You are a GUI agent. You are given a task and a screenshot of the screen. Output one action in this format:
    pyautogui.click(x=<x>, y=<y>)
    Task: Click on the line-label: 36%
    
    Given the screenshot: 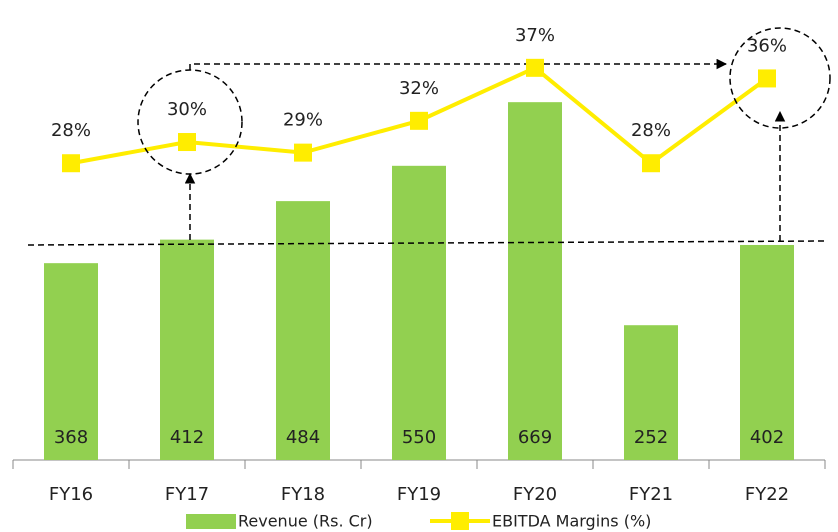 What is the action you would take?
    pyautogui.click(x=767, y=45)
    